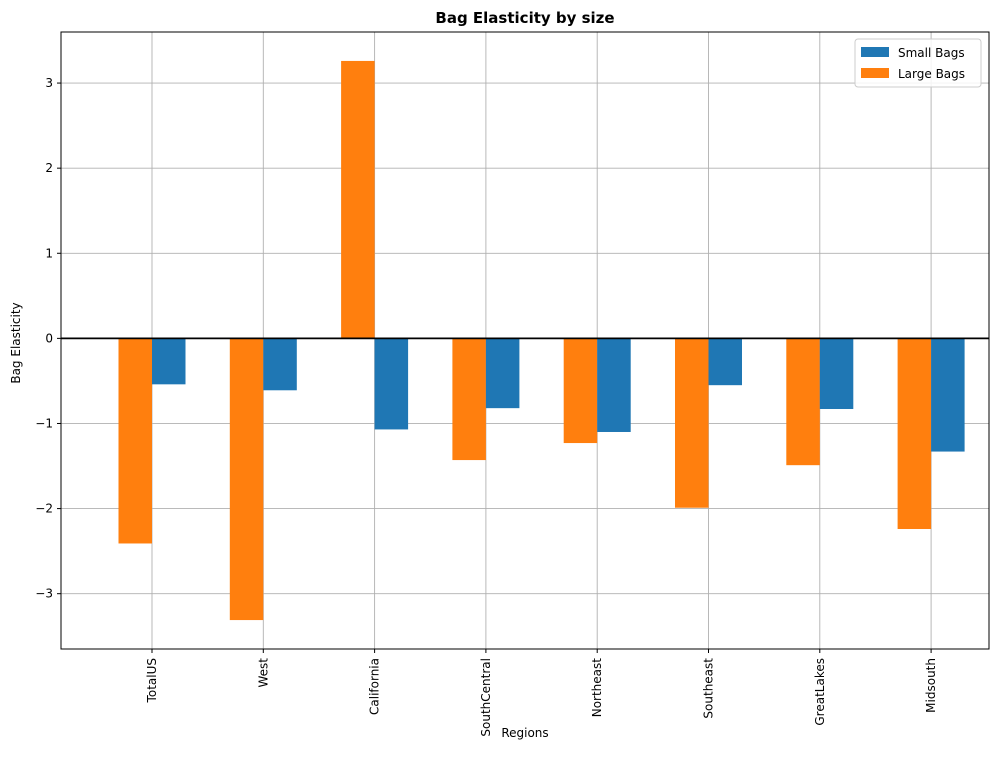  I want to click on x-axis-label: Regions, so click(524, 733).